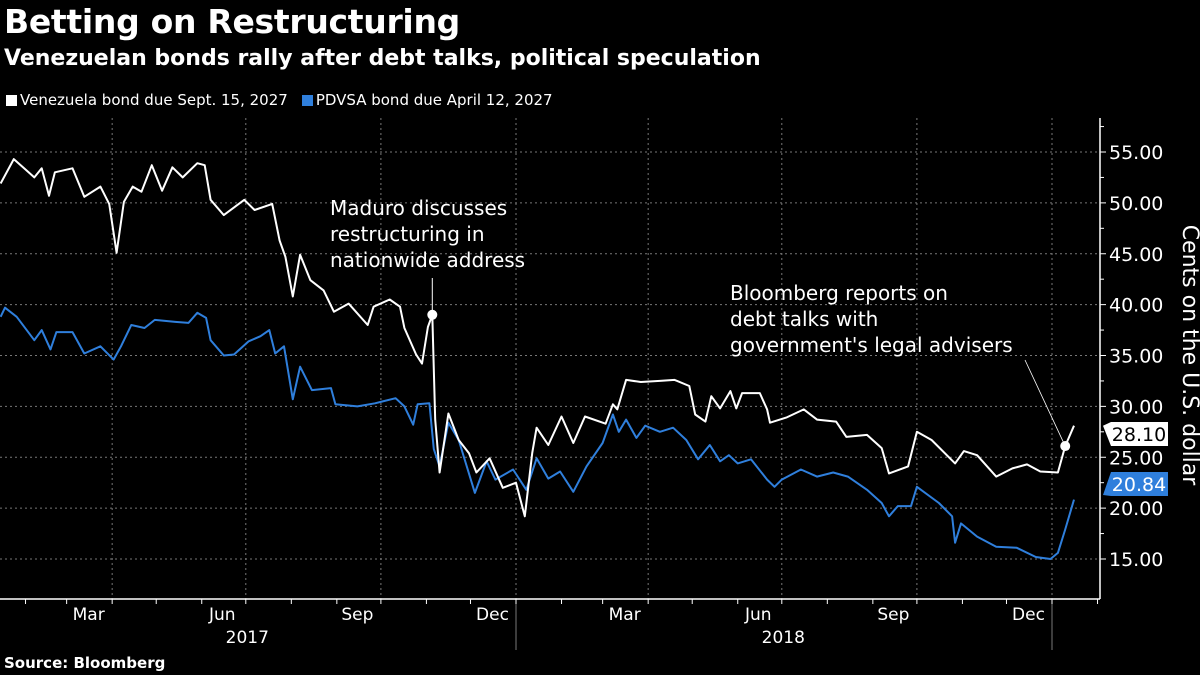 Image resolution: width=1200 pixels, height=675 pixels. What do you see at coordinates (1136, 509) in the screenshot?
I see `y-tick-label: 20.00` at bounding box center [1136, 509].